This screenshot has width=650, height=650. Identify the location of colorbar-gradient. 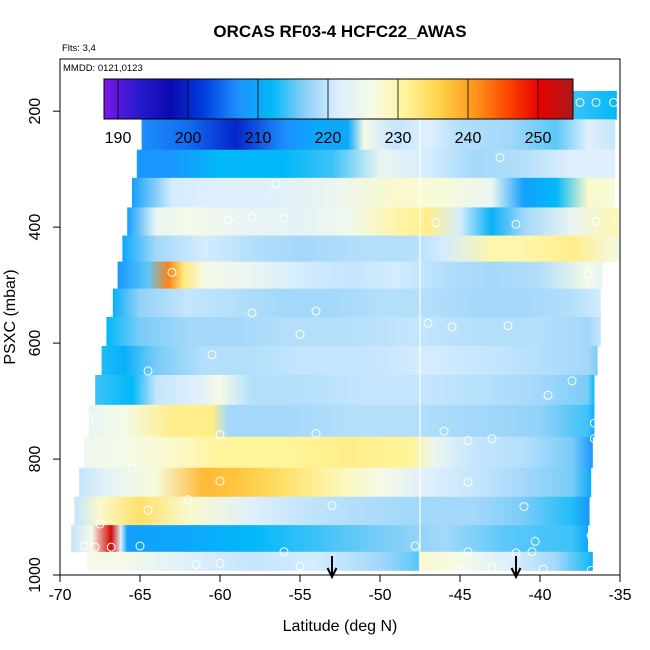
(338, 99).